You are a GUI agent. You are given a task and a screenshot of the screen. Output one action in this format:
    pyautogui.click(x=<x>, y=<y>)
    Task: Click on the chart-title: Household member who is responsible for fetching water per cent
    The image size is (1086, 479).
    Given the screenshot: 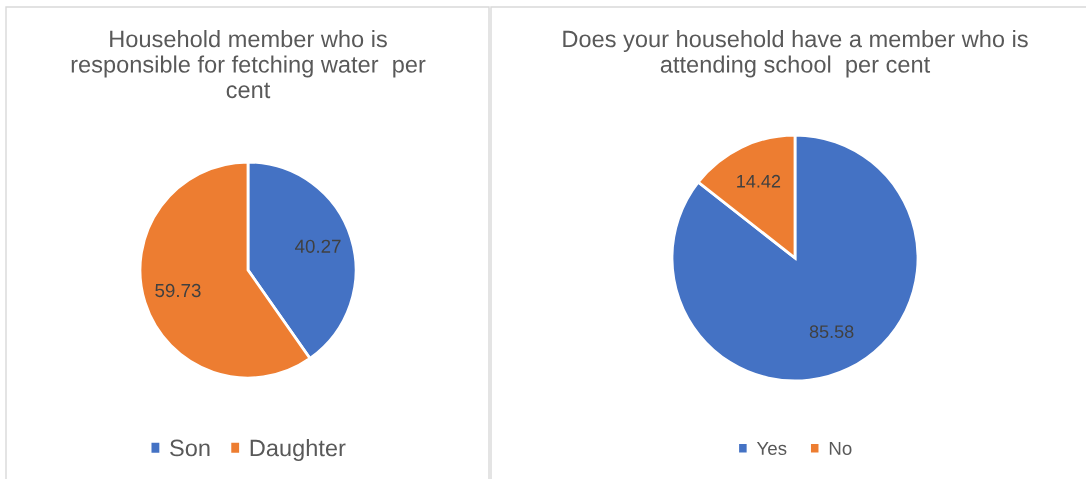 What is the action you would take?
    pyautogui.click(x=248, y=64)
    